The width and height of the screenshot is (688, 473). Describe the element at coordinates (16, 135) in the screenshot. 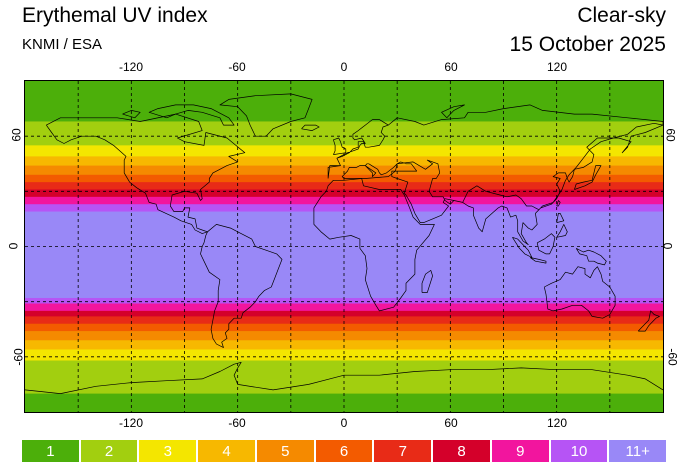

I see `lat-tick-left: 60` at that location.